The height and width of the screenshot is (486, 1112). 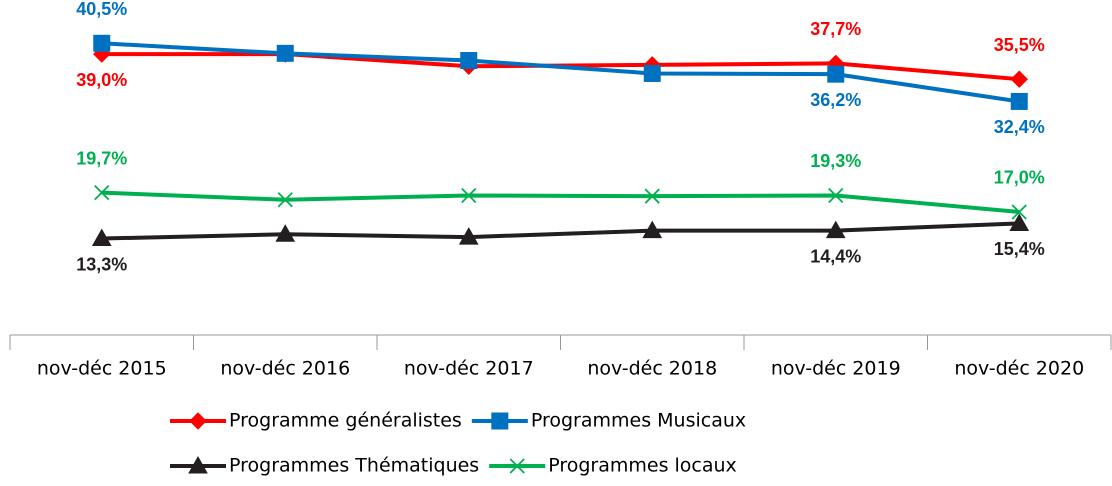 I want to click on legend-item: Programmes locaux, so click(x=613, y=466).